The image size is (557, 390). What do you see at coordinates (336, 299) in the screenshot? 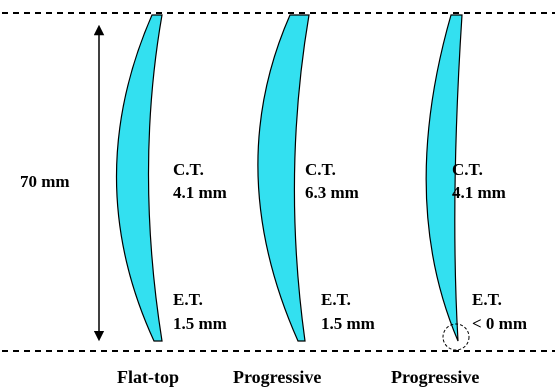
I see `lens2-et-label: E.T.` at bounding box center [336, 299].